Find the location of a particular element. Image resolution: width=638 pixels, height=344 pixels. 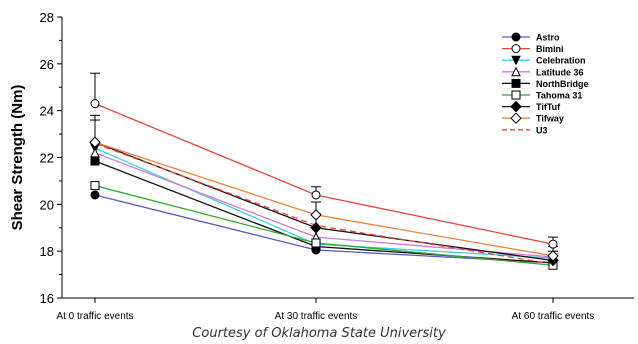

y-tick-label: 28 is located at coordinates (47, 17).